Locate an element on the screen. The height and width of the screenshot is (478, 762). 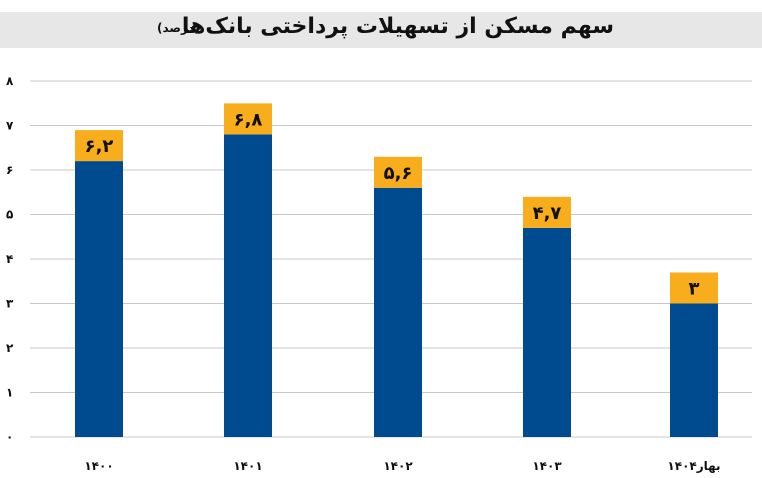
title-bar is located at coordinates (381, 30).